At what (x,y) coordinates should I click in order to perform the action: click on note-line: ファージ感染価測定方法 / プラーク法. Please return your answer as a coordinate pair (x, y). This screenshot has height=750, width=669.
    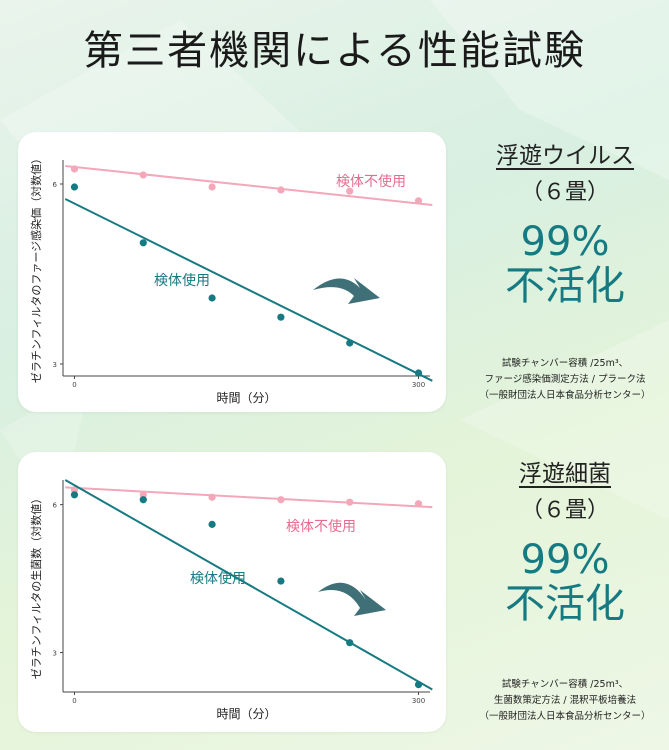
    Looking at the image, I should click on (565, 379).